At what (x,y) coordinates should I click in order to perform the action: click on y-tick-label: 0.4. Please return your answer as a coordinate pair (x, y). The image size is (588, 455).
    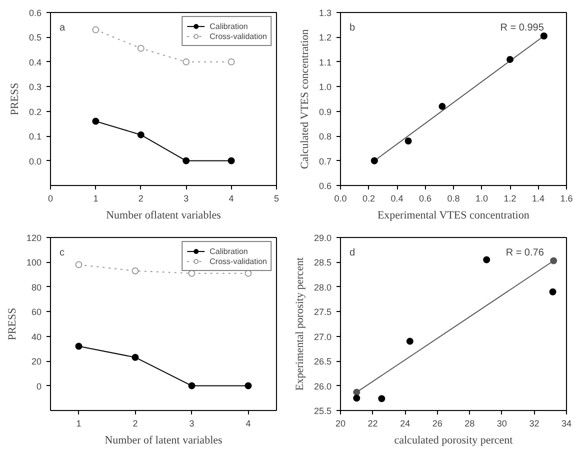
    Looking at the image, I should click on (35, 62).